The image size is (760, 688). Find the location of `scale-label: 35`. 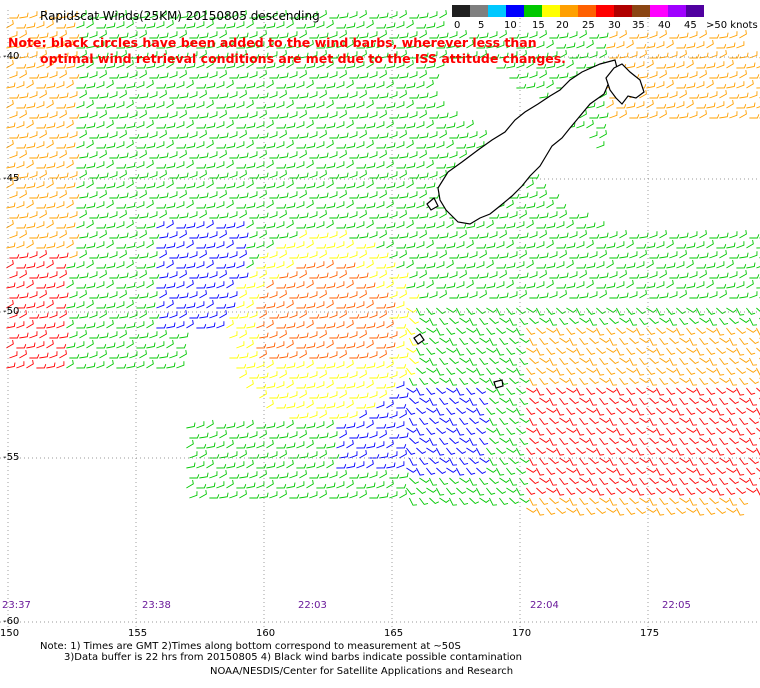

scale-label: 35 is located at coordinates (638, 25).